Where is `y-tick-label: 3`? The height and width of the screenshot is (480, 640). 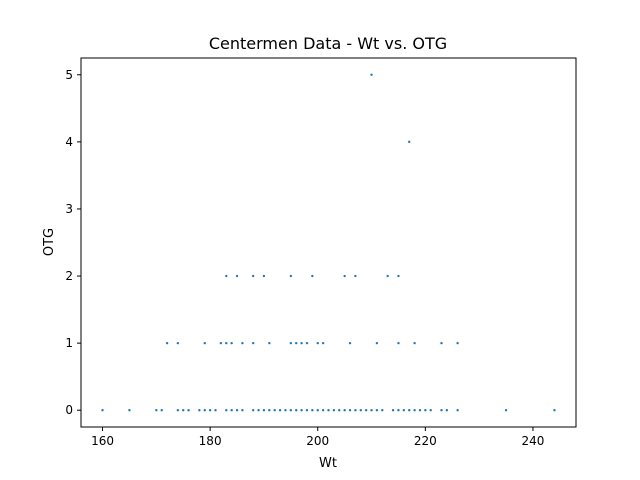 y-tick-label: 3 is located at coordinates (69, 209).